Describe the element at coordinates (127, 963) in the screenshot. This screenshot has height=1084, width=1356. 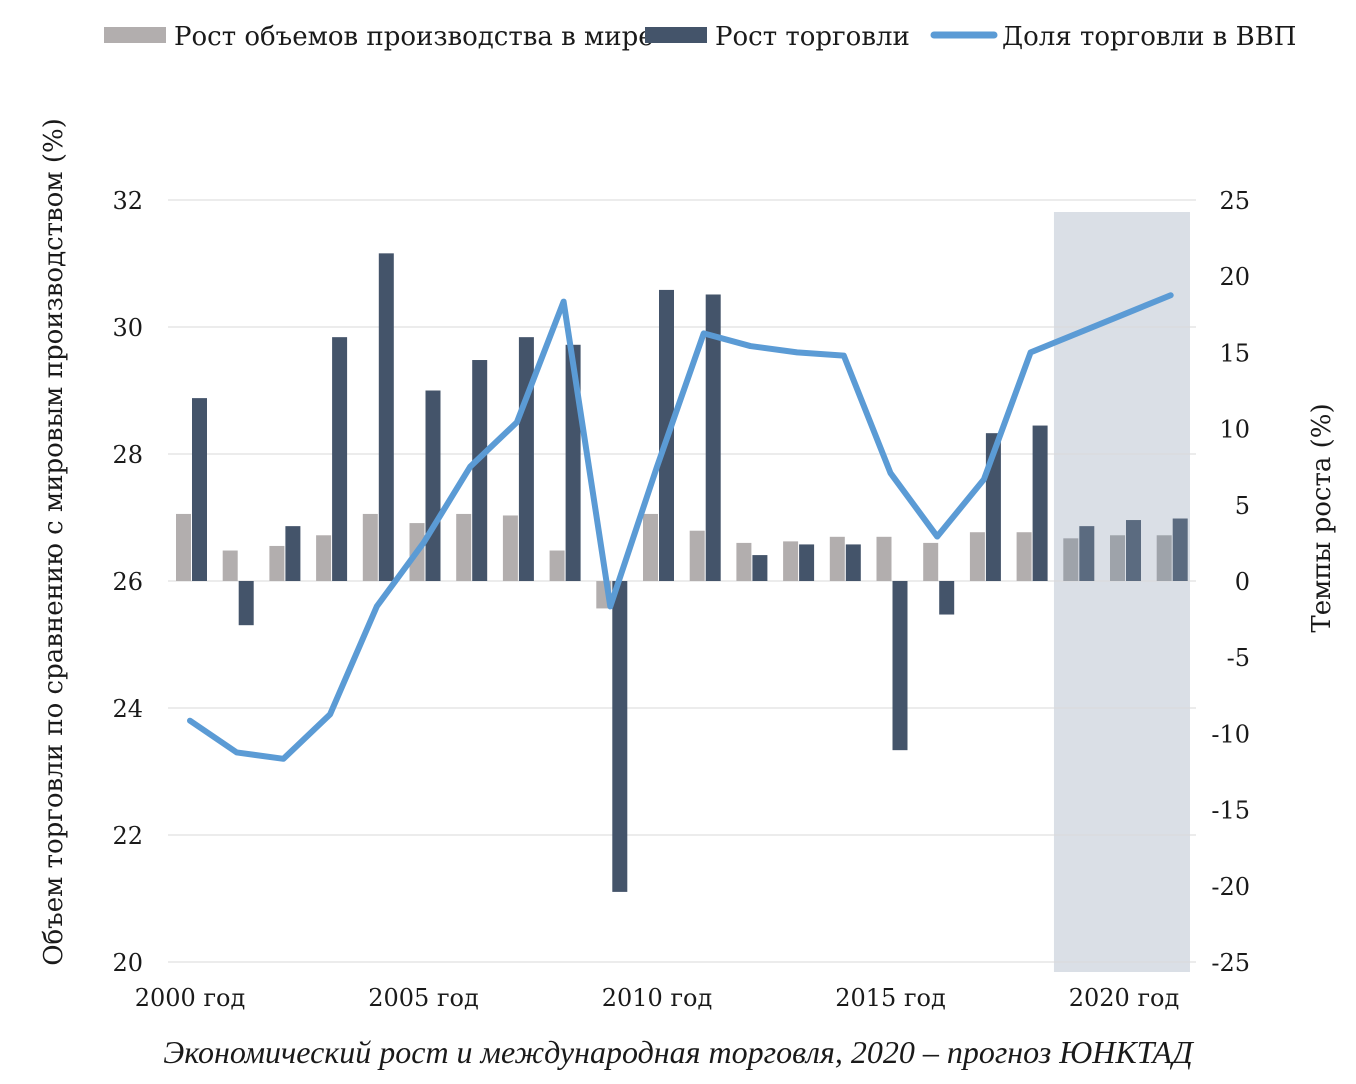
I see `left-tick-label: 20` at that location.